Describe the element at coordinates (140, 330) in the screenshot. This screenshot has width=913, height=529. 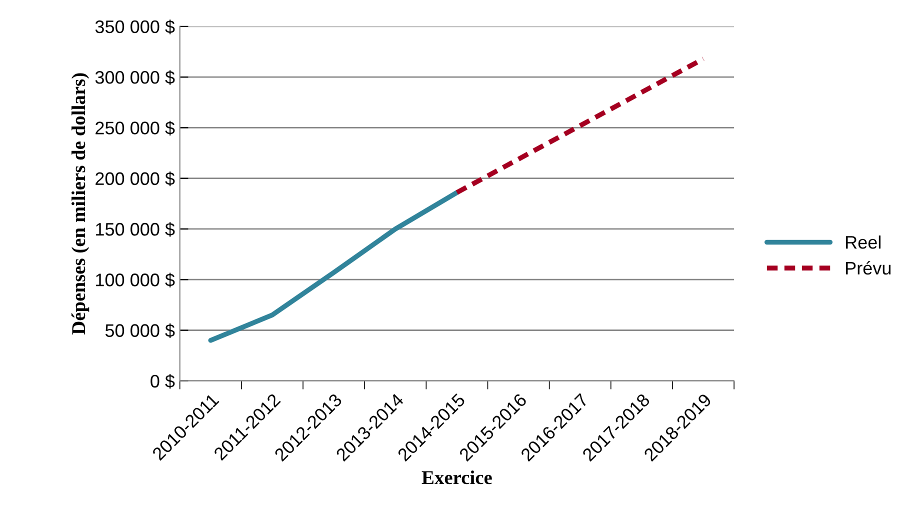
I see `y-tick-label: 50 000 $` at that location.